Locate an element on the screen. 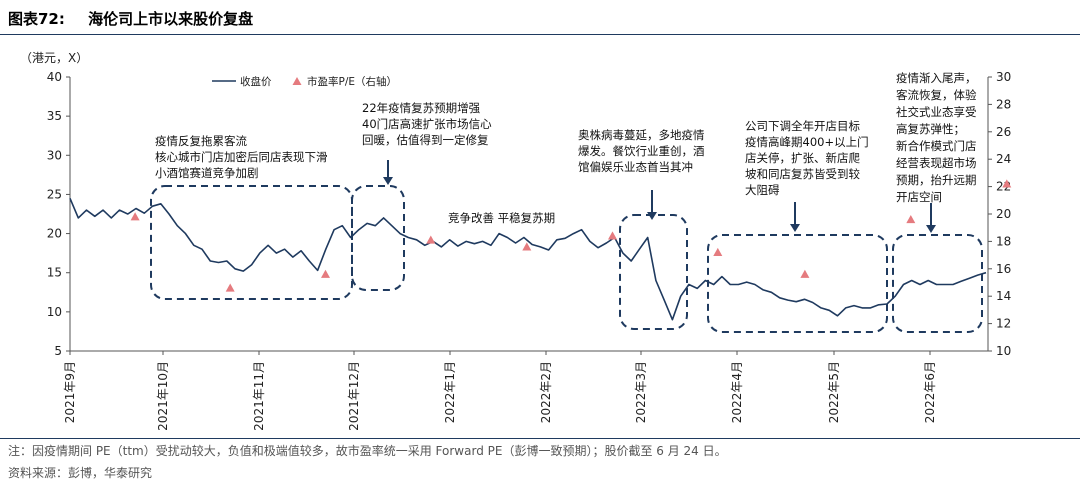  x-tick-label: 2021年12月 is located at coordinates (354, 396).